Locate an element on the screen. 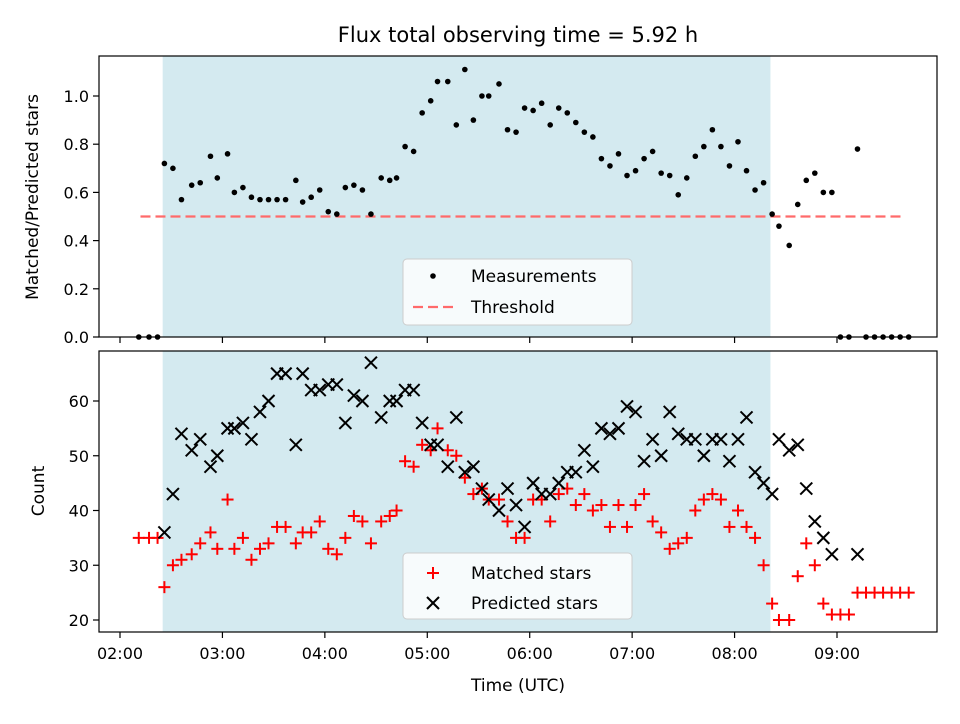 The width and height of the screenshot is (960, 724). bottom-x-axis-label: Time (UTC) is located at coordinates (517, 686).